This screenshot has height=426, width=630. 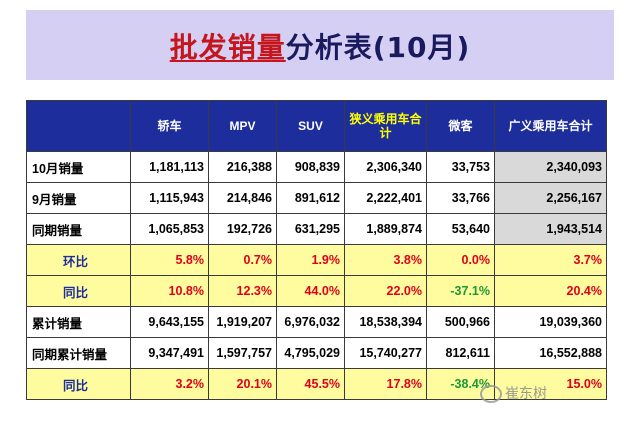 What do you see at coordinates (550, 291) in the screenshot?
I see `table-cell: 20.4%` at bounding box center [550, 291].